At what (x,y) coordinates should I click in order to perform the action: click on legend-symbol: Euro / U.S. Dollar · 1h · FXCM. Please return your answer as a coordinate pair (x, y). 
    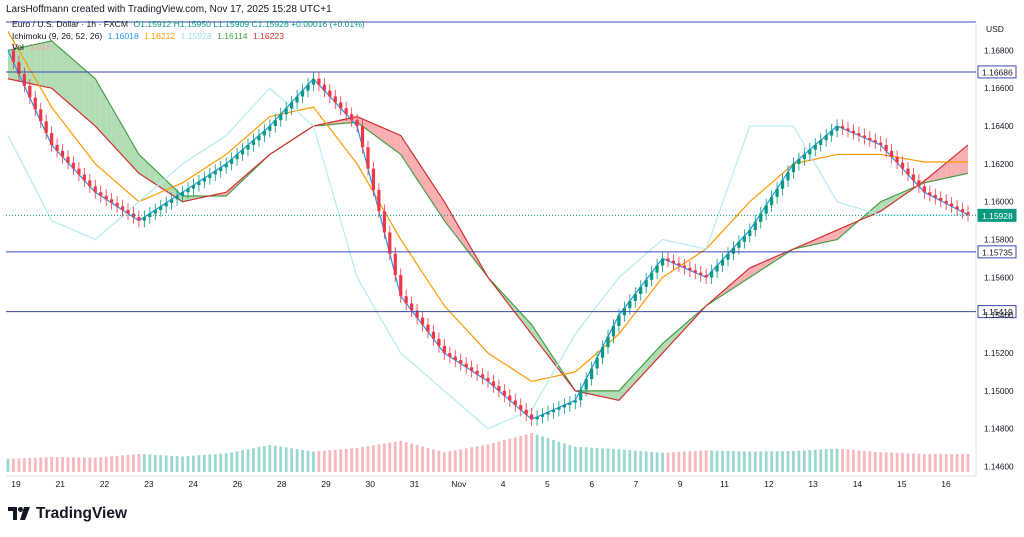
    Looking at the image, I should click on (70, 24).